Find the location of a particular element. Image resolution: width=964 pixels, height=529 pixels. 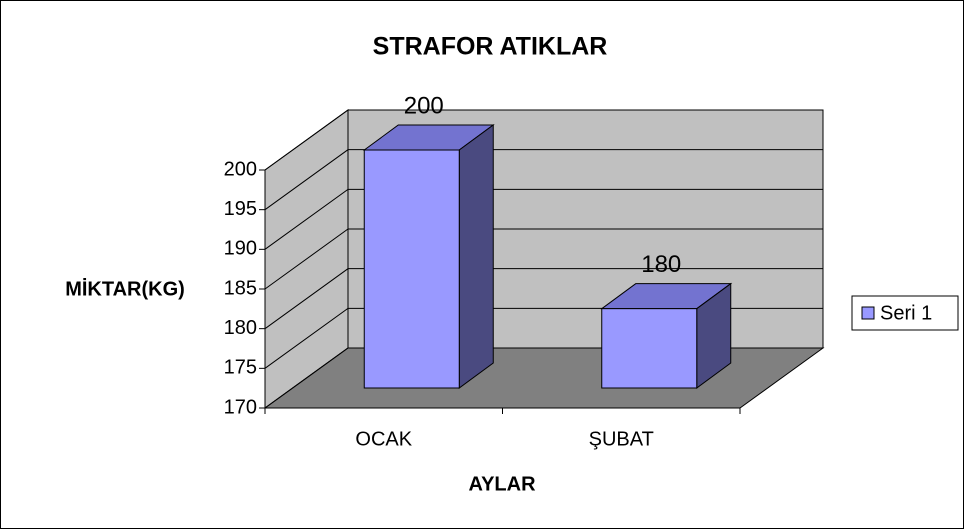

y-tick-label: 170 is located at coordinates (240, 407).